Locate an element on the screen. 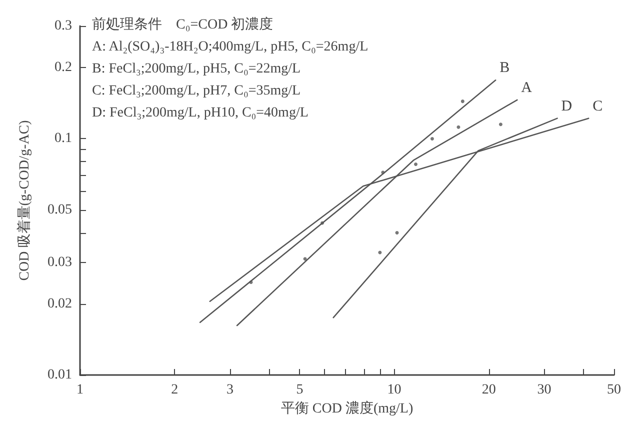 The height and width of the screenshot is (439, 636). series-label: A is located at coordinates (526, 88).